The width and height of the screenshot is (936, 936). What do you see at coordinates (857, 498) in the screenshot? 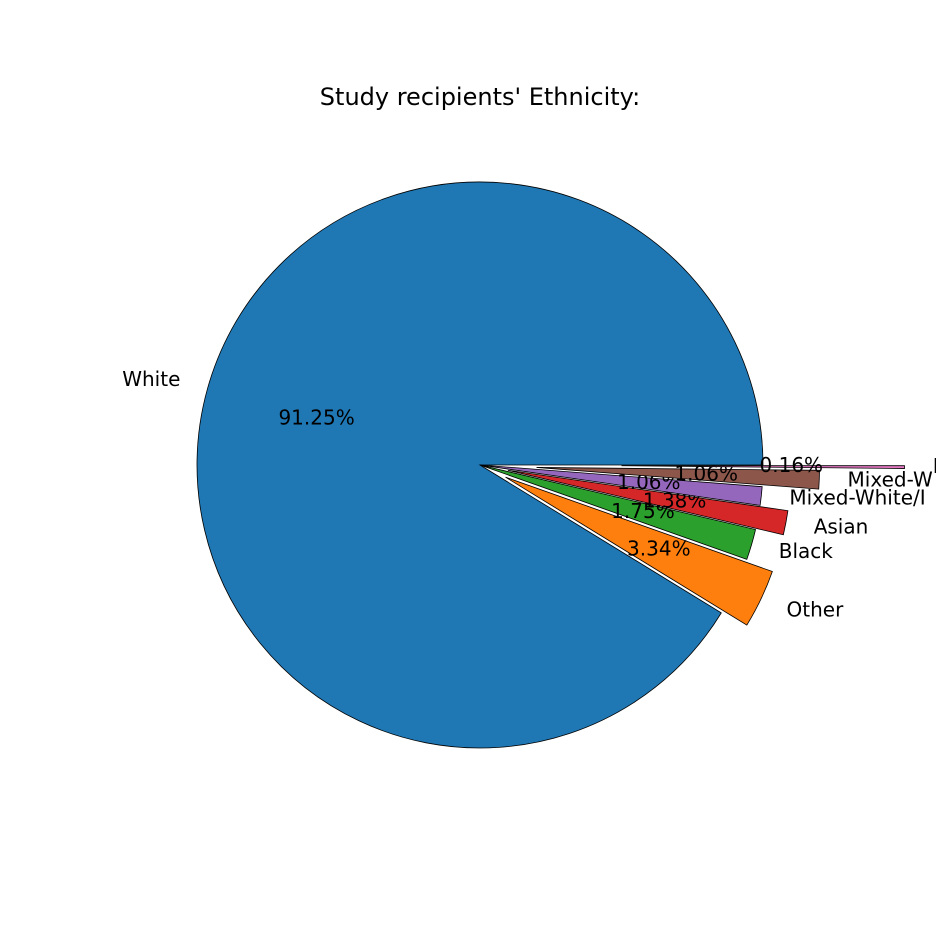
I see `slice-label: Mixed-White/I` at bounding box center [857, 498].